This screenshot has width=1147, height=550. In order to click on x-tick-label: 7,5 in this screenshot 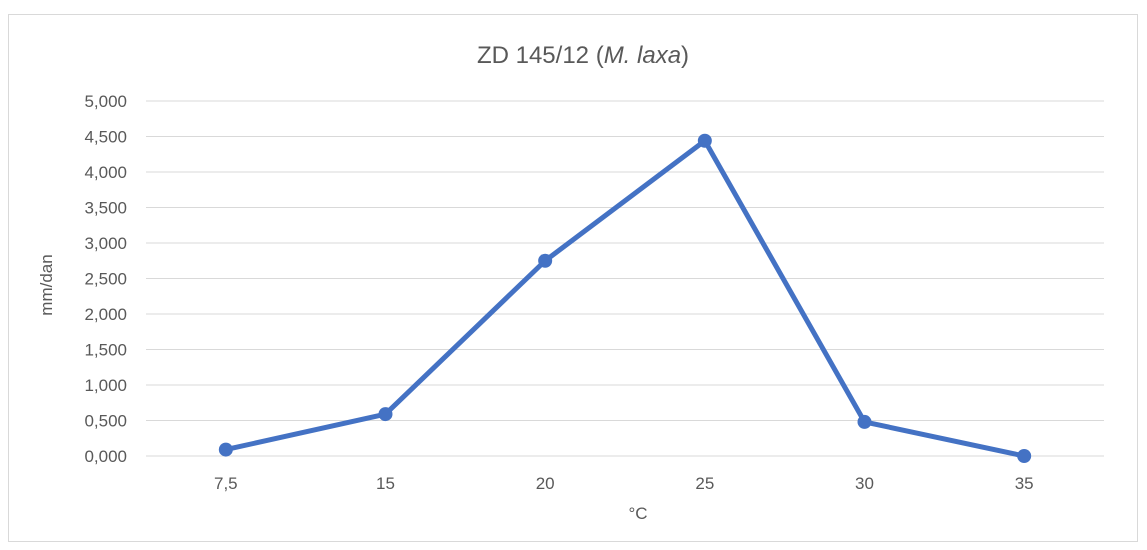, I will do `click(226, 483)`.